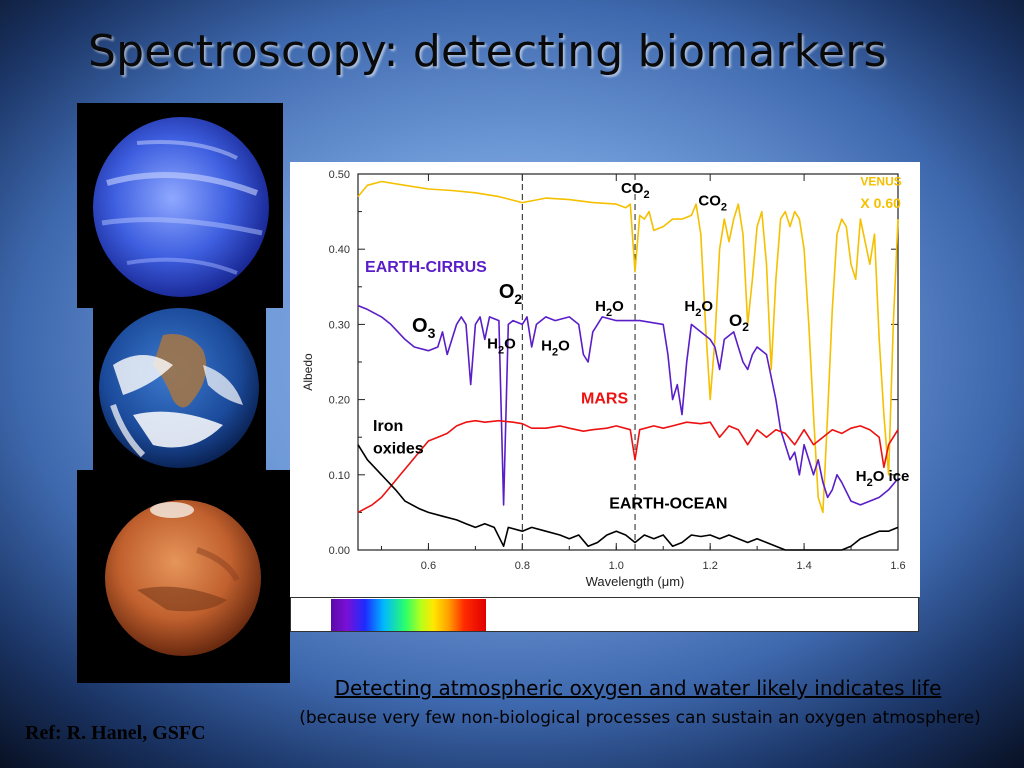 This screenshot has height=768, width=1024. What do you see at coordinates (604, 398) in the screenshot?
I see `annotation-label: MARS` at bounding box center [604, 398].